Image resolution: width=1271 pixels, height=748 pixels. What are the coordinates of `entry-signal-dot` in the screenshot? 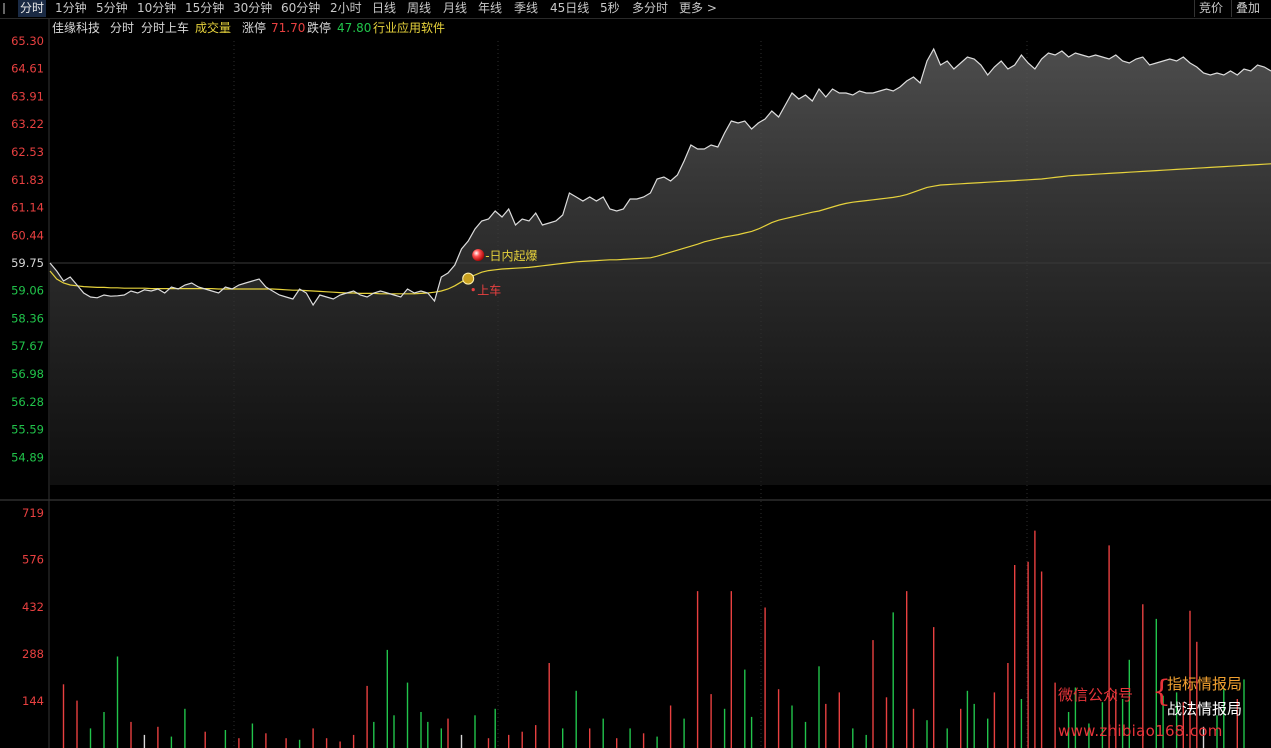 It's located at (473, 290).